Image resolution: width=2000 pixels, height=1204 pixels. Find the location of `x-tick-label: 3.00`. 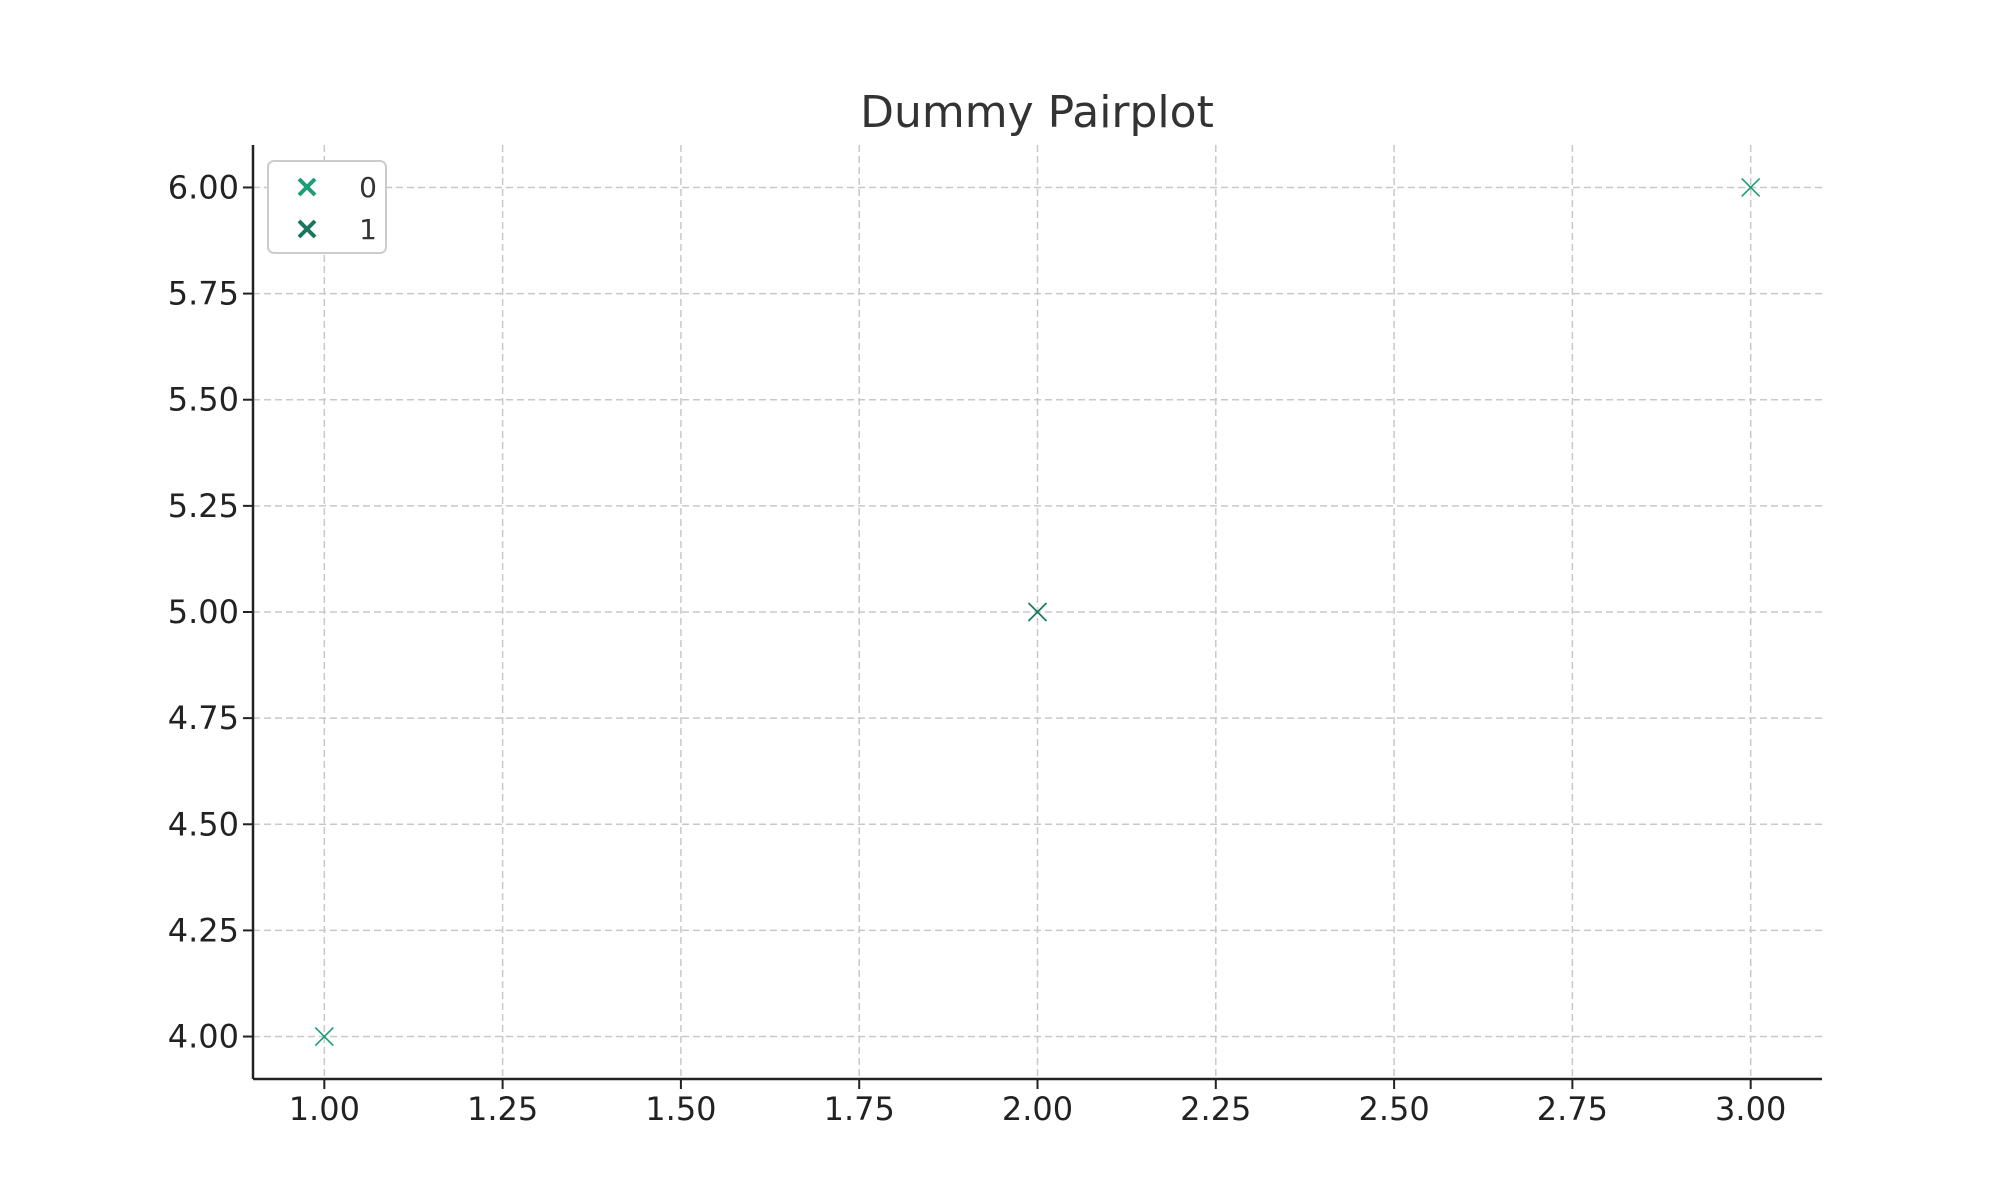

x-tick-label: 3.00 is located at coordinates (1750, 1109).